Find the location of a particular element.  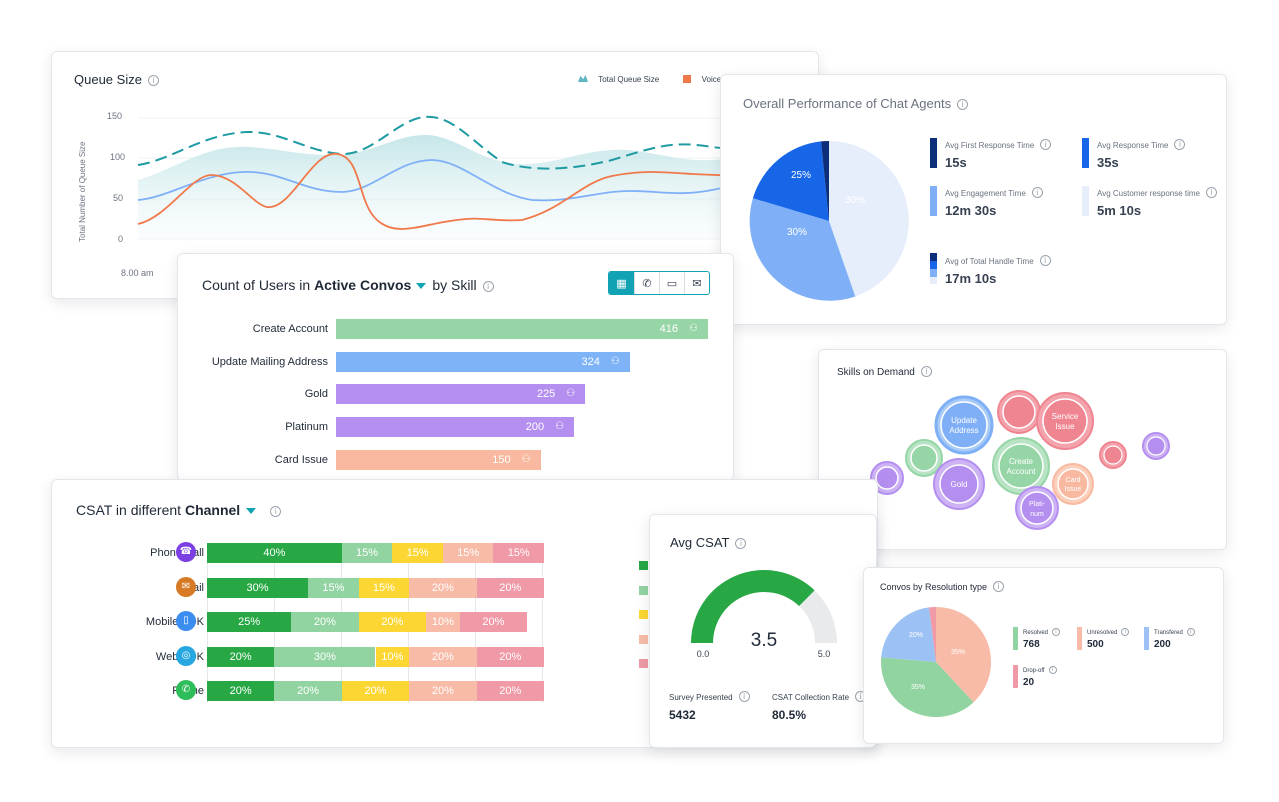

skill-bar: 324 ⚇ is located at coordinates (483, 361).